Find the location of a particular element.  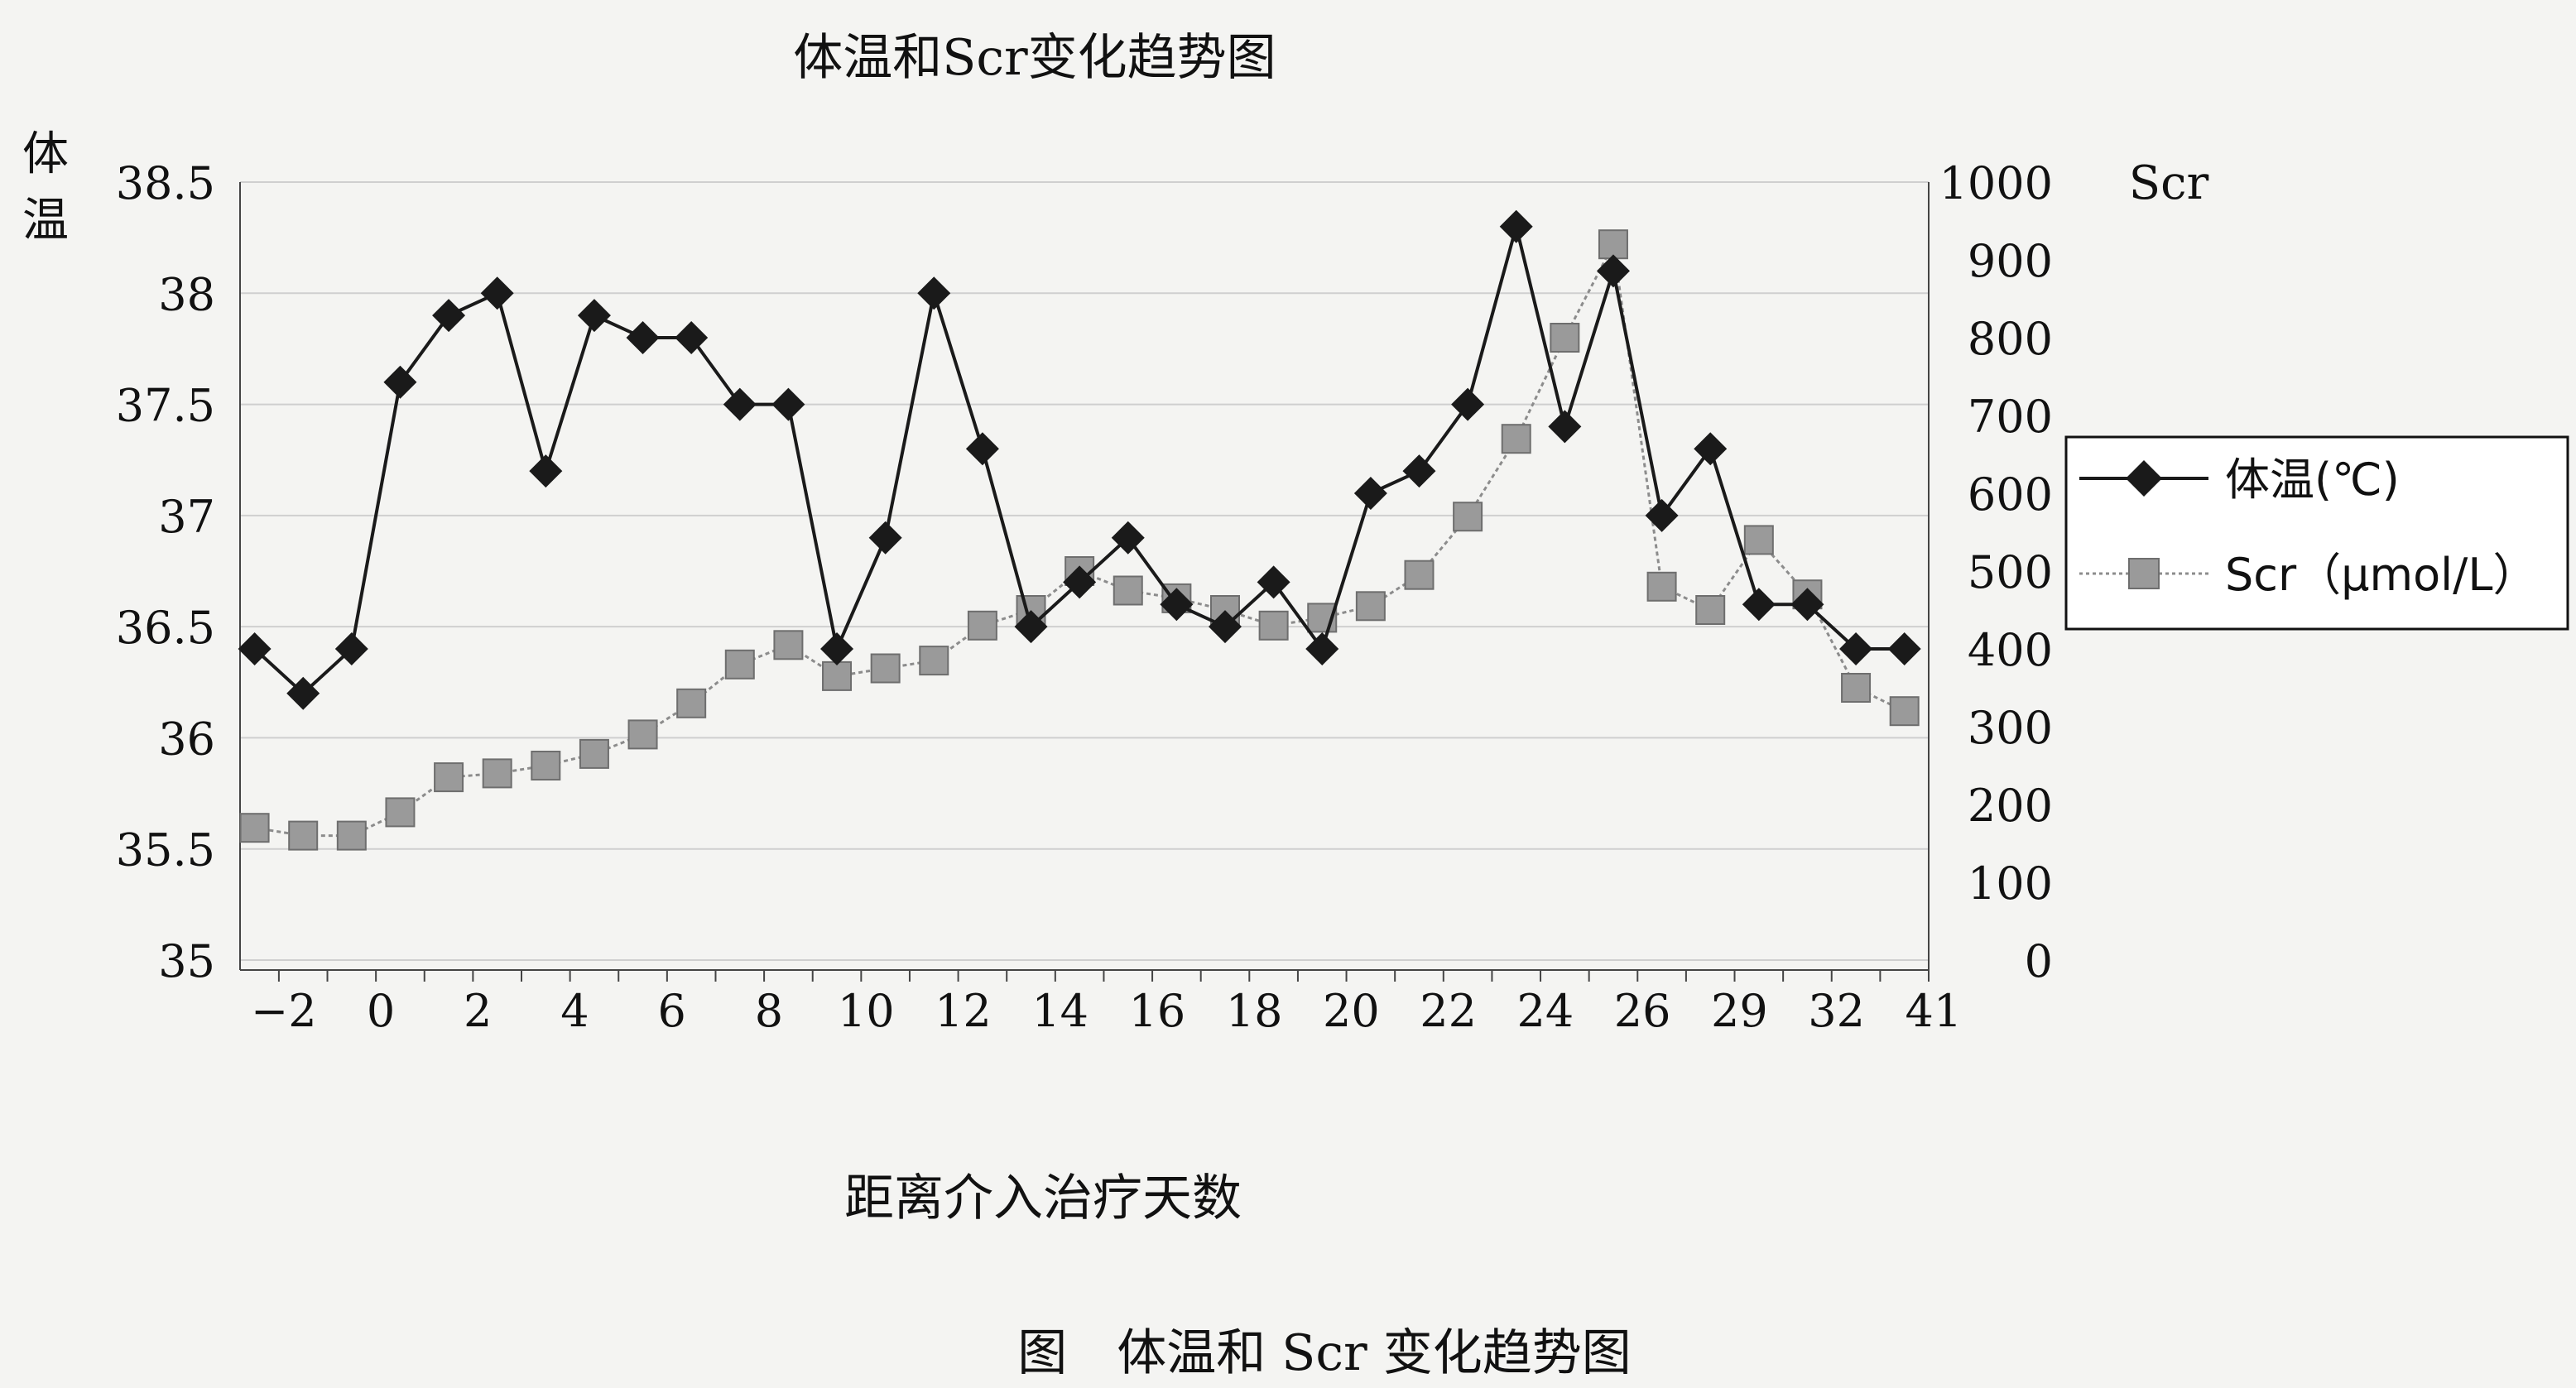

x-tick-label: 24 is located at coordinates (1545, 1011).